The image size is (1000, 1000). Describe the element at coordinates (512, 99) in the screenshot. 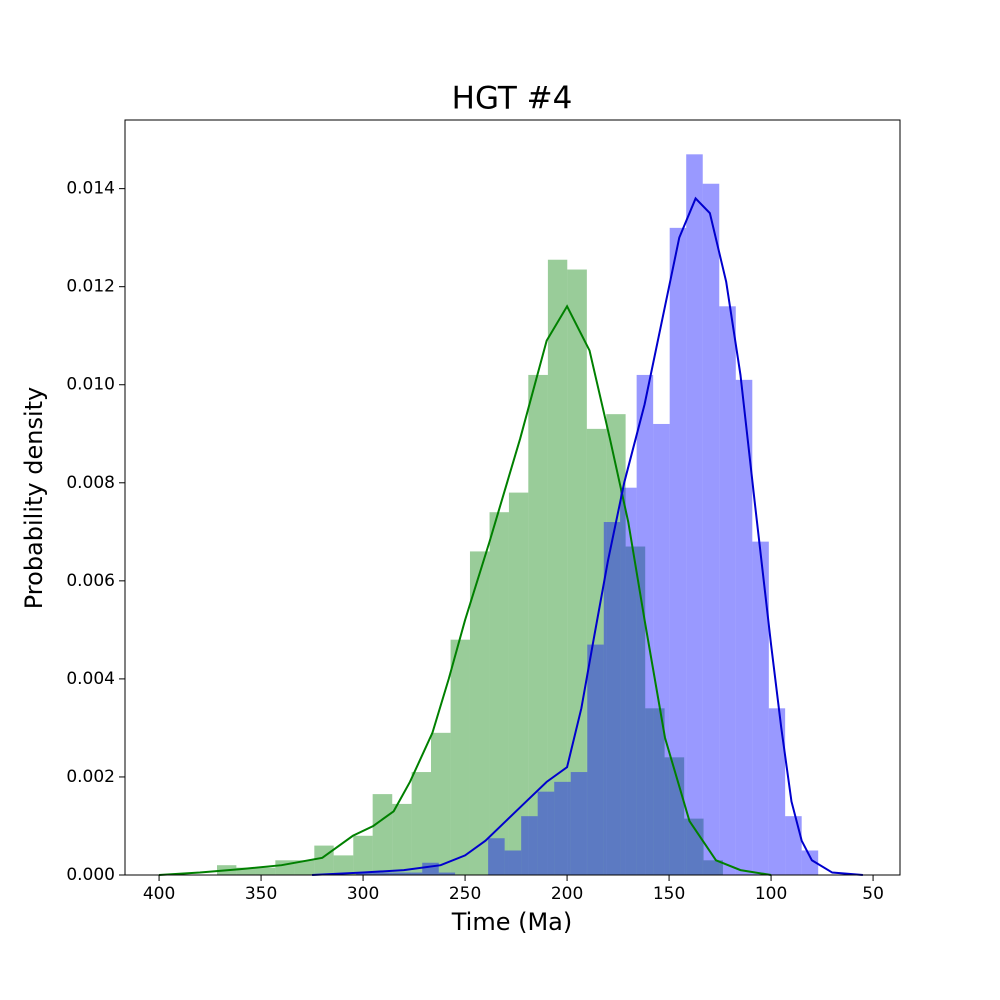

I see `chart-title: HGT #4` at that location.